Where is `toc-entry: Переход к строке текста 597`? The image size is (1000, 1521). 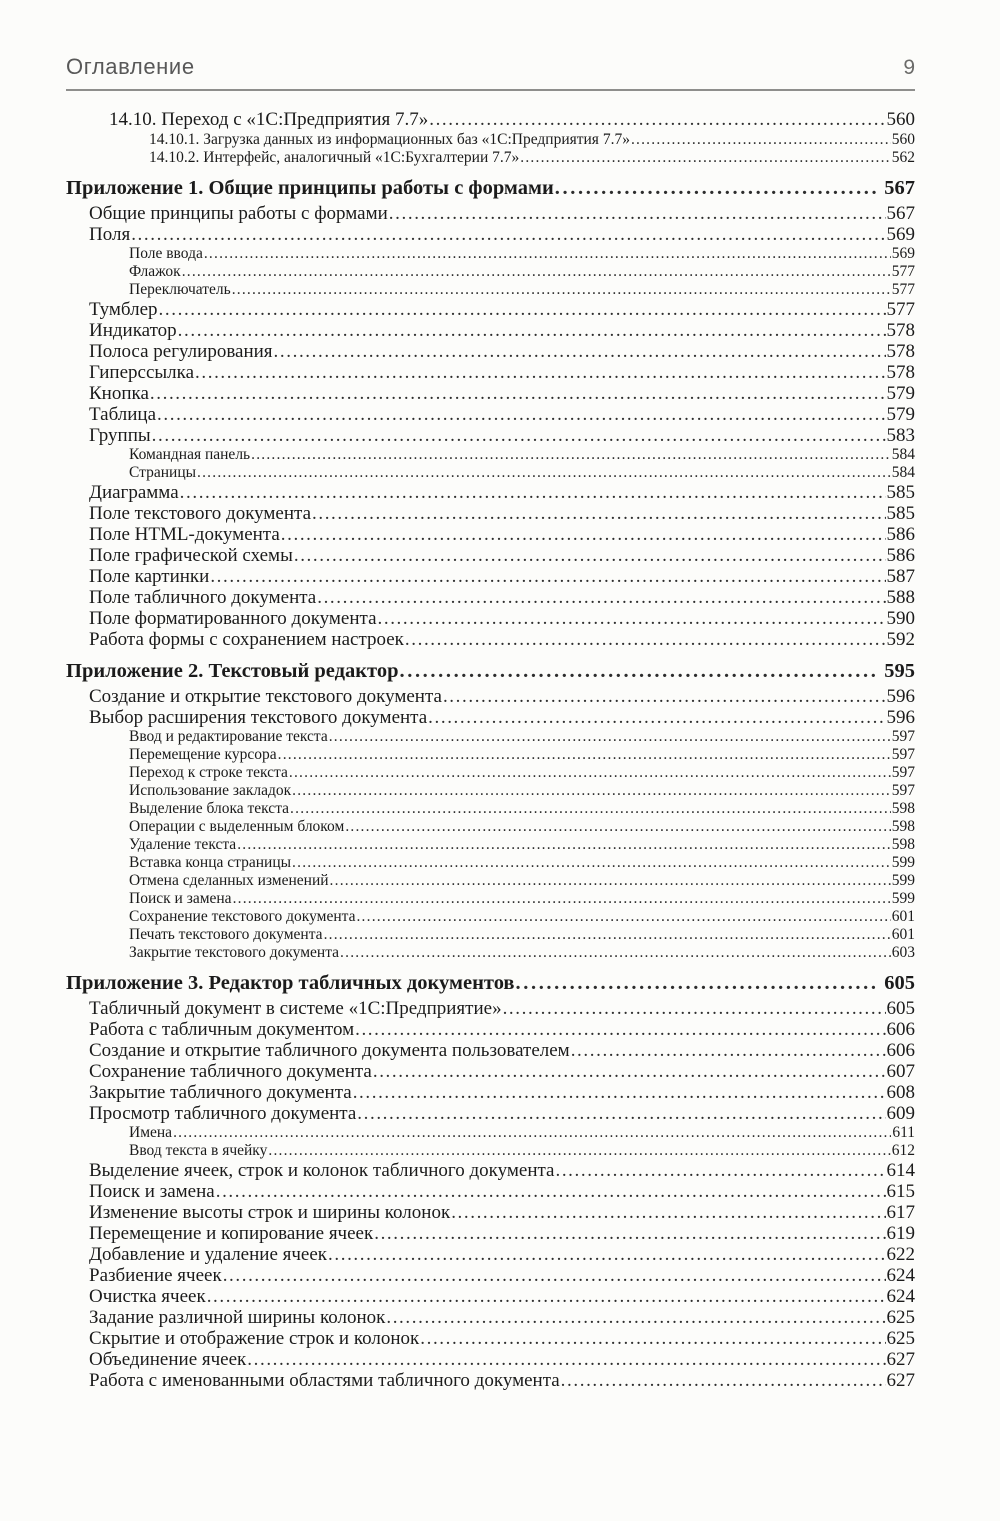
toc-entry: Переход к строке текста 597 is located at coordinates (490, 773).